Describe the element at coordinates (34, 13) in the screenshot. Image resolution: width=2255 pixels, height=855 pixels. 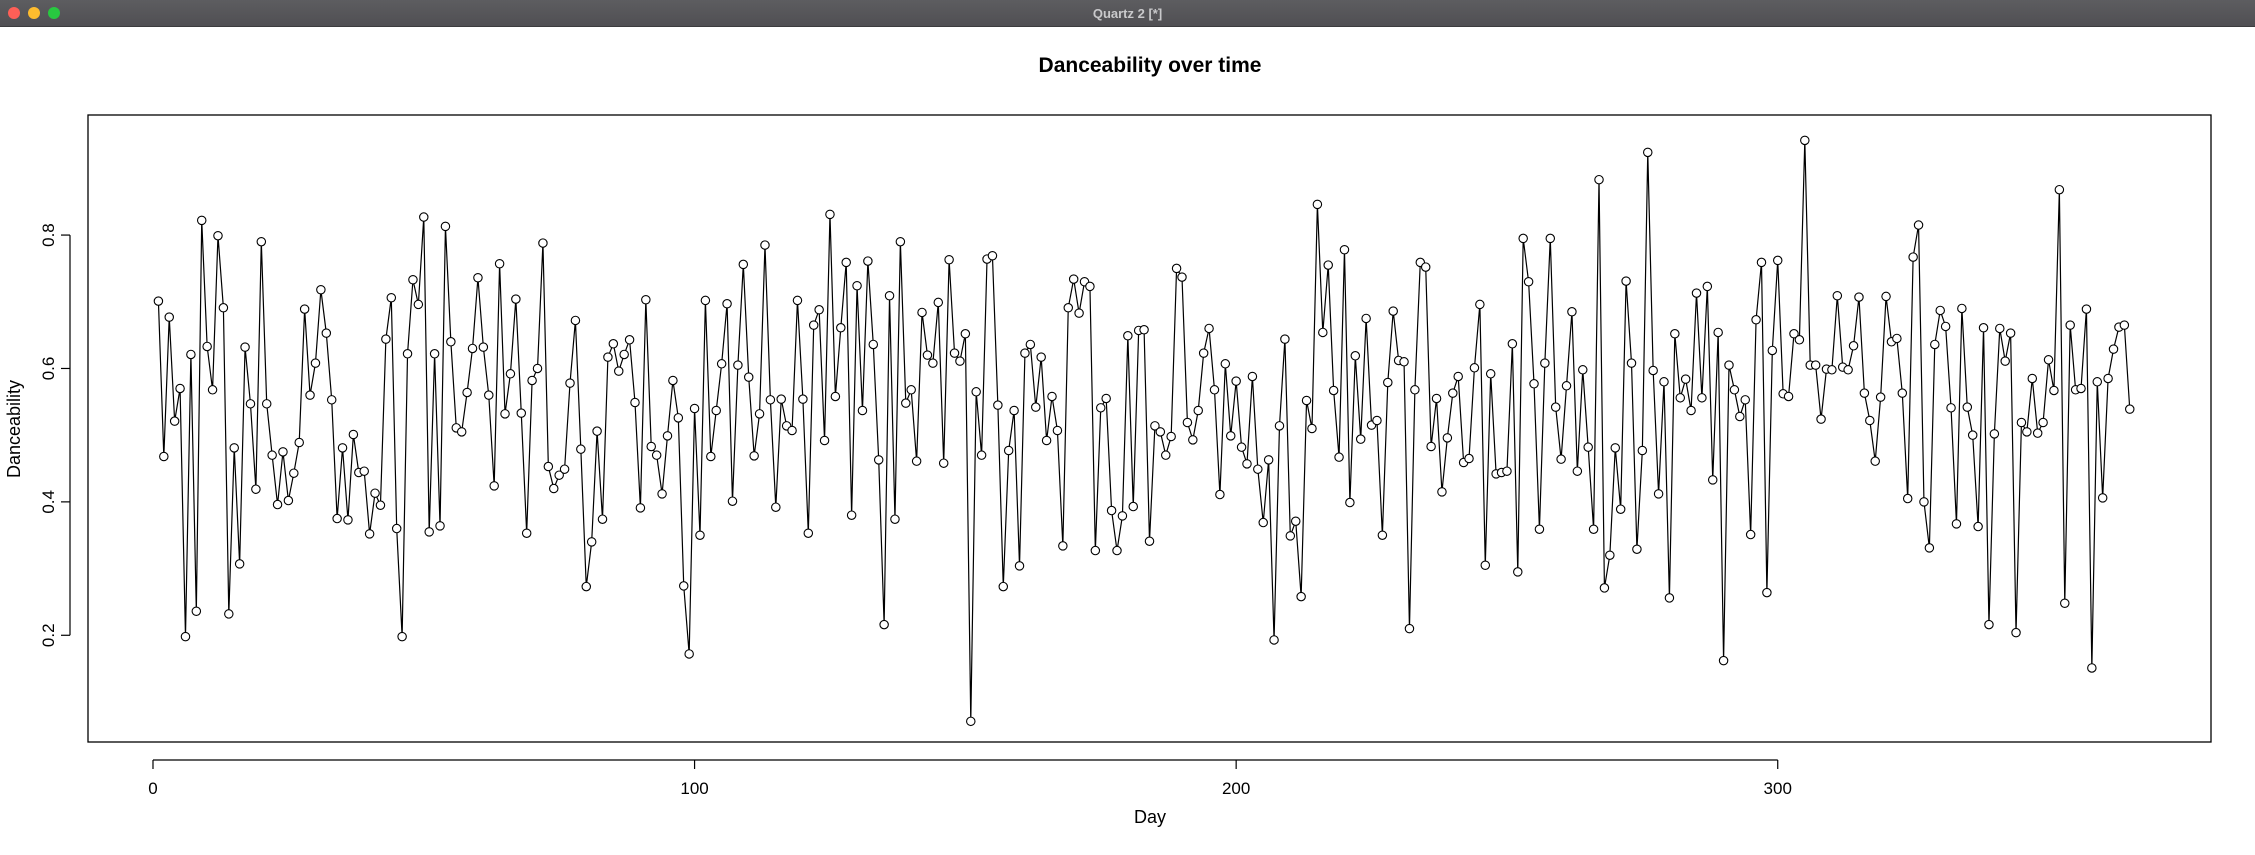
I see `minimize-window-button` at that location.